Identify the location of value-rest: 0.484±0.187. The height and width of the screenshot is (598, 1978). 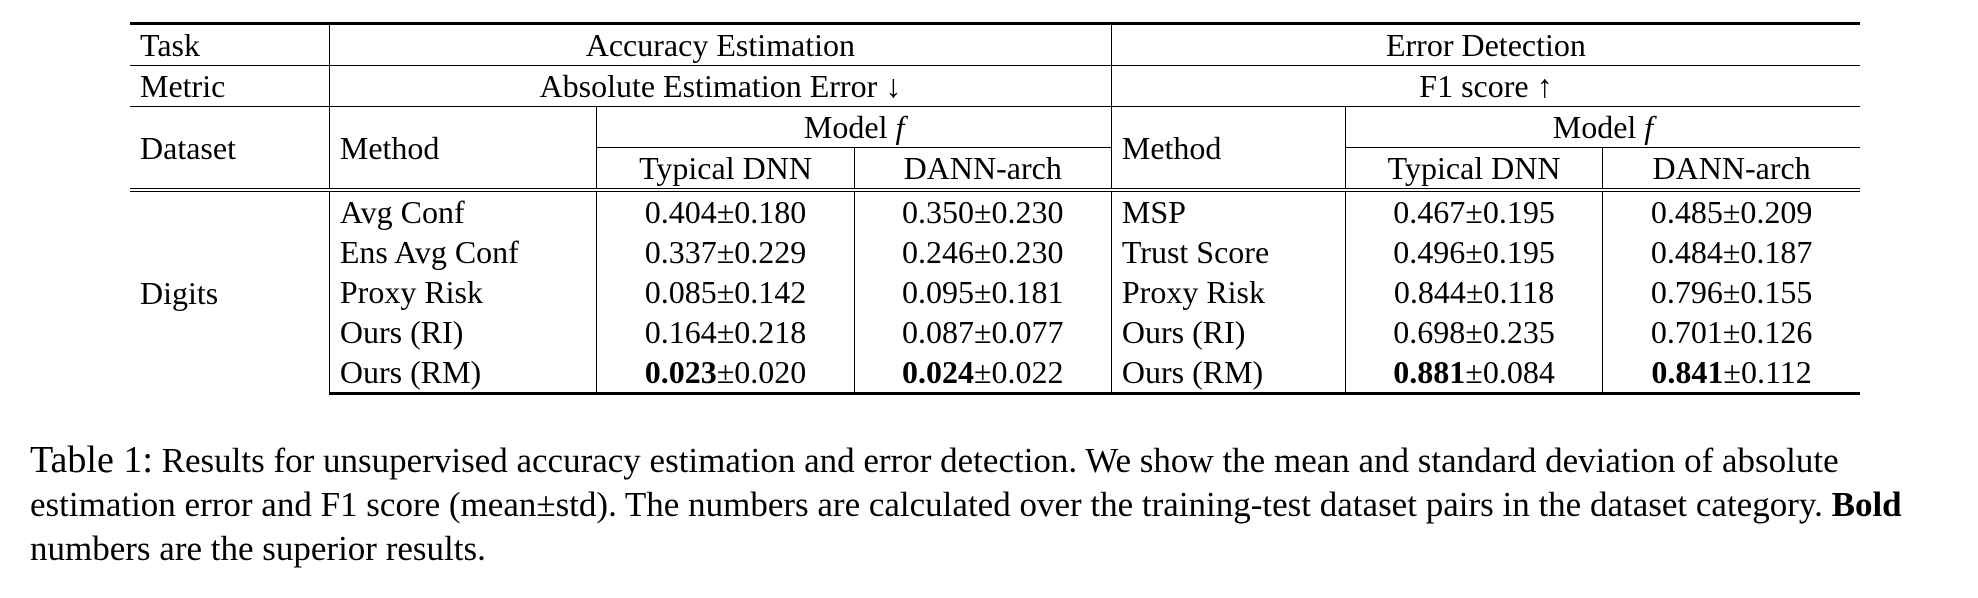
(1731, 252).